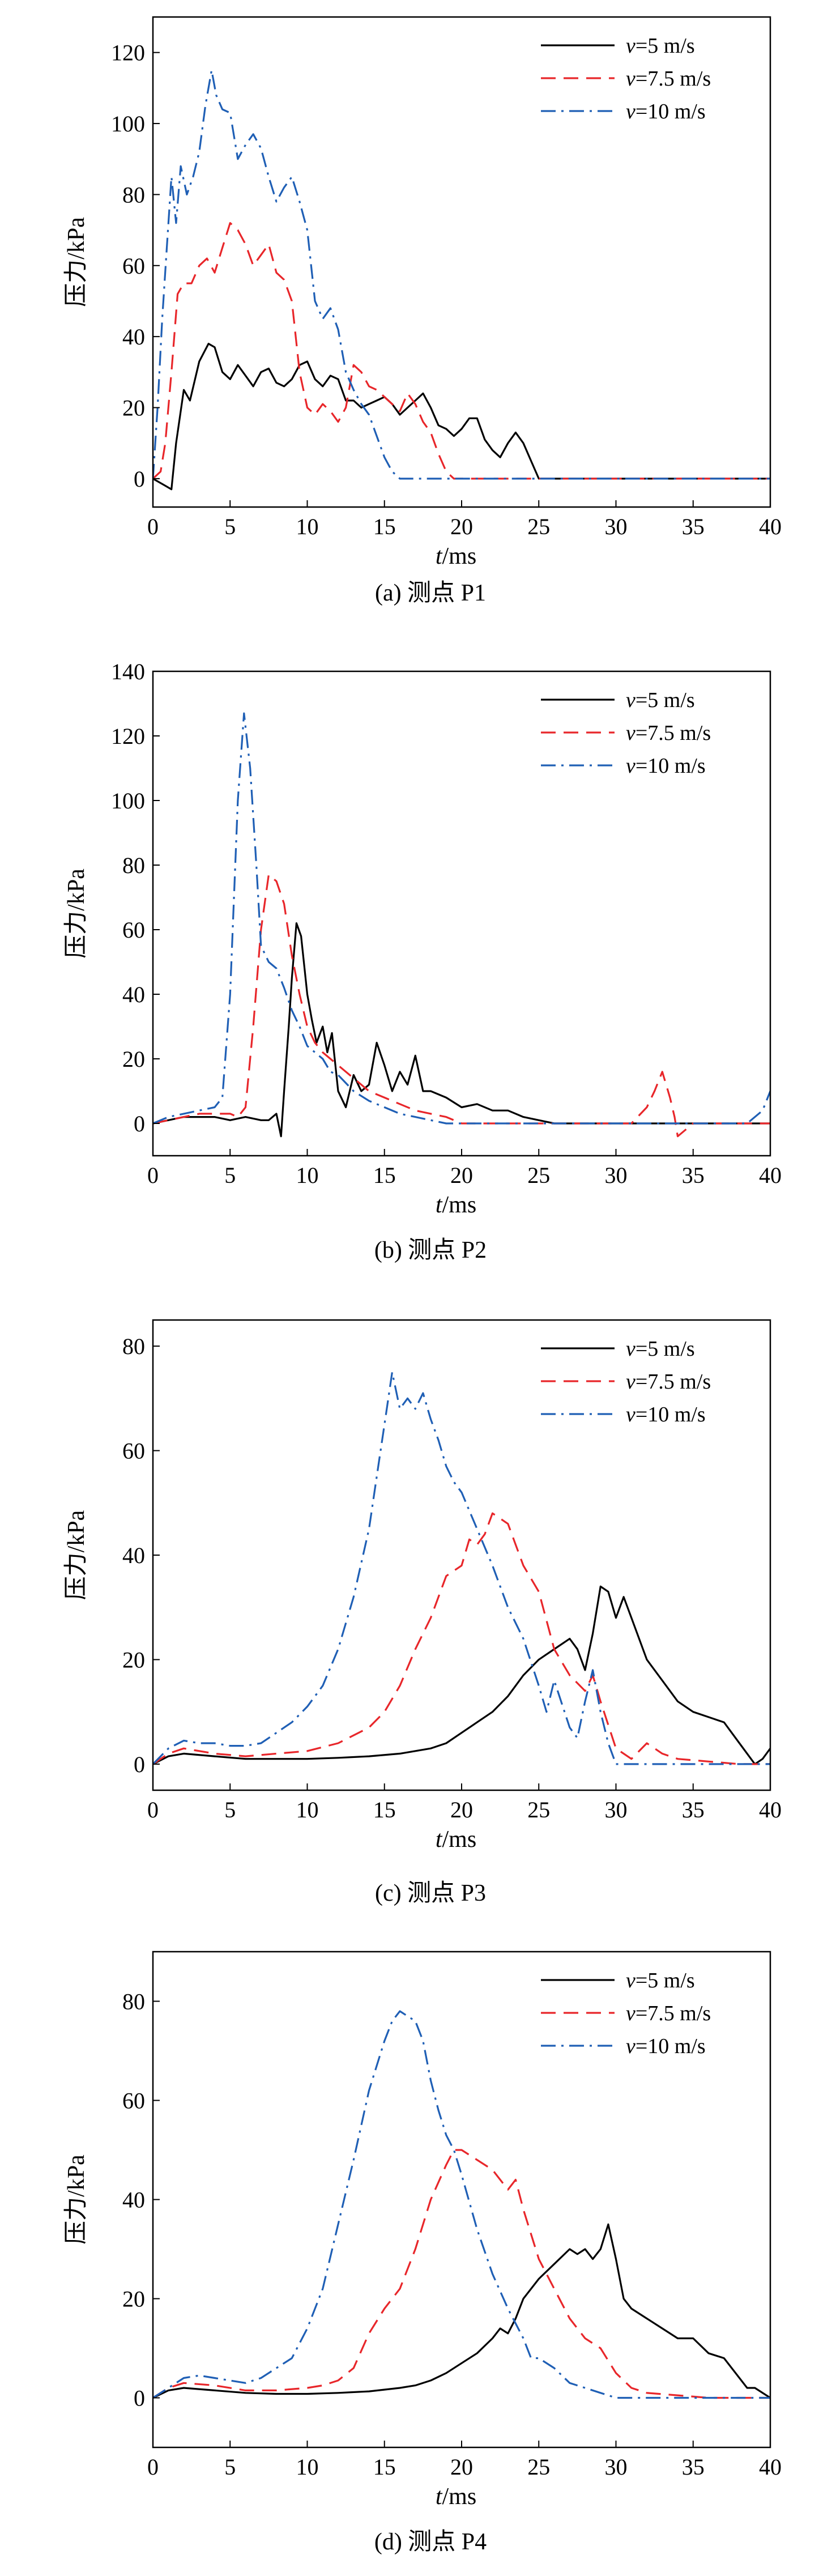  Describe the element at coordinates (430, 593) in the screenshot. I see `chart-caption: (a) 测点 P1` at that location.